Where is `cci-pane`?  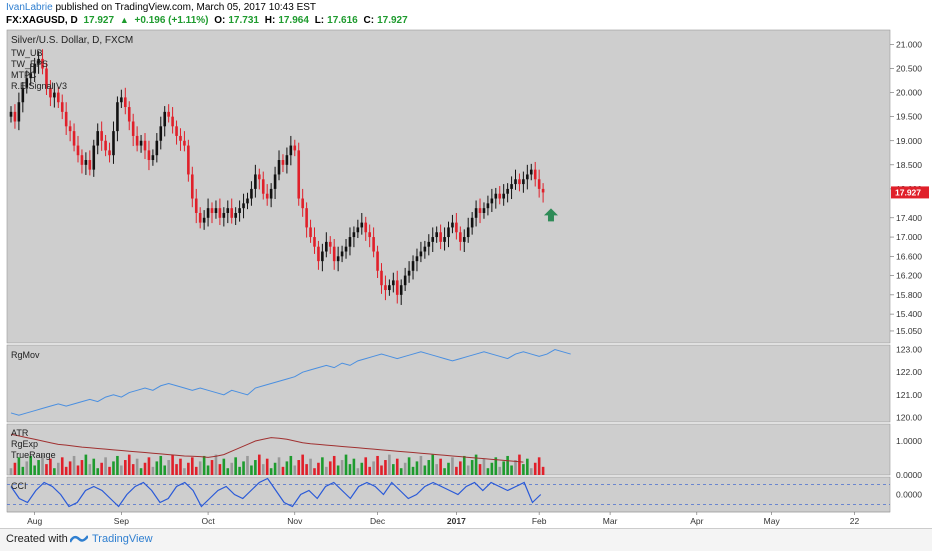
cci-pane is located at coordinates (448, 494).